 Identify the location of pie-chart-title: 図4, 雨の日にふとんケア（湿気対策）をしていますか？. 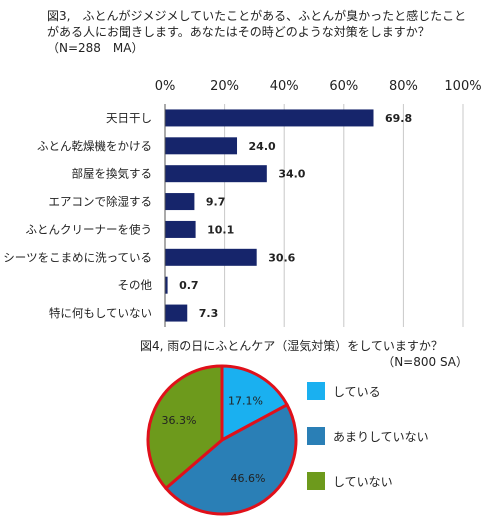
(291, 346).